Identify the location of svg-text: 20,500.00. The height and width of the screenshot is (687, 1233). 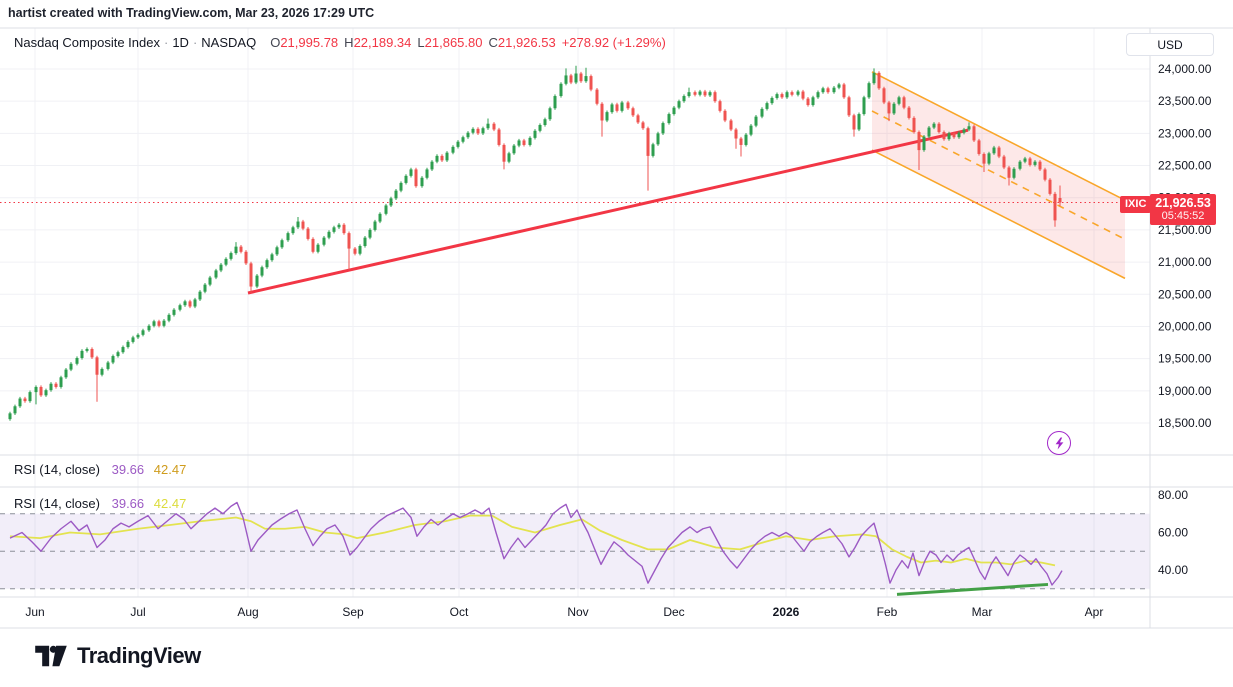
(1185, 294).